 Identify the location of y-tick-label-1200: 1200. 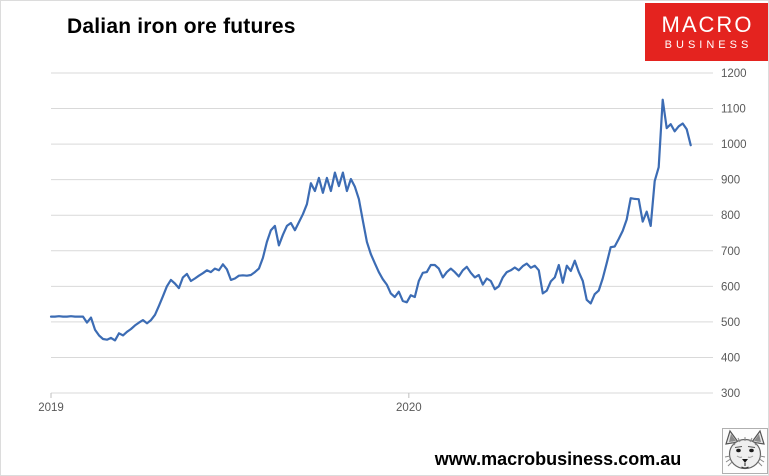
(734, 74).